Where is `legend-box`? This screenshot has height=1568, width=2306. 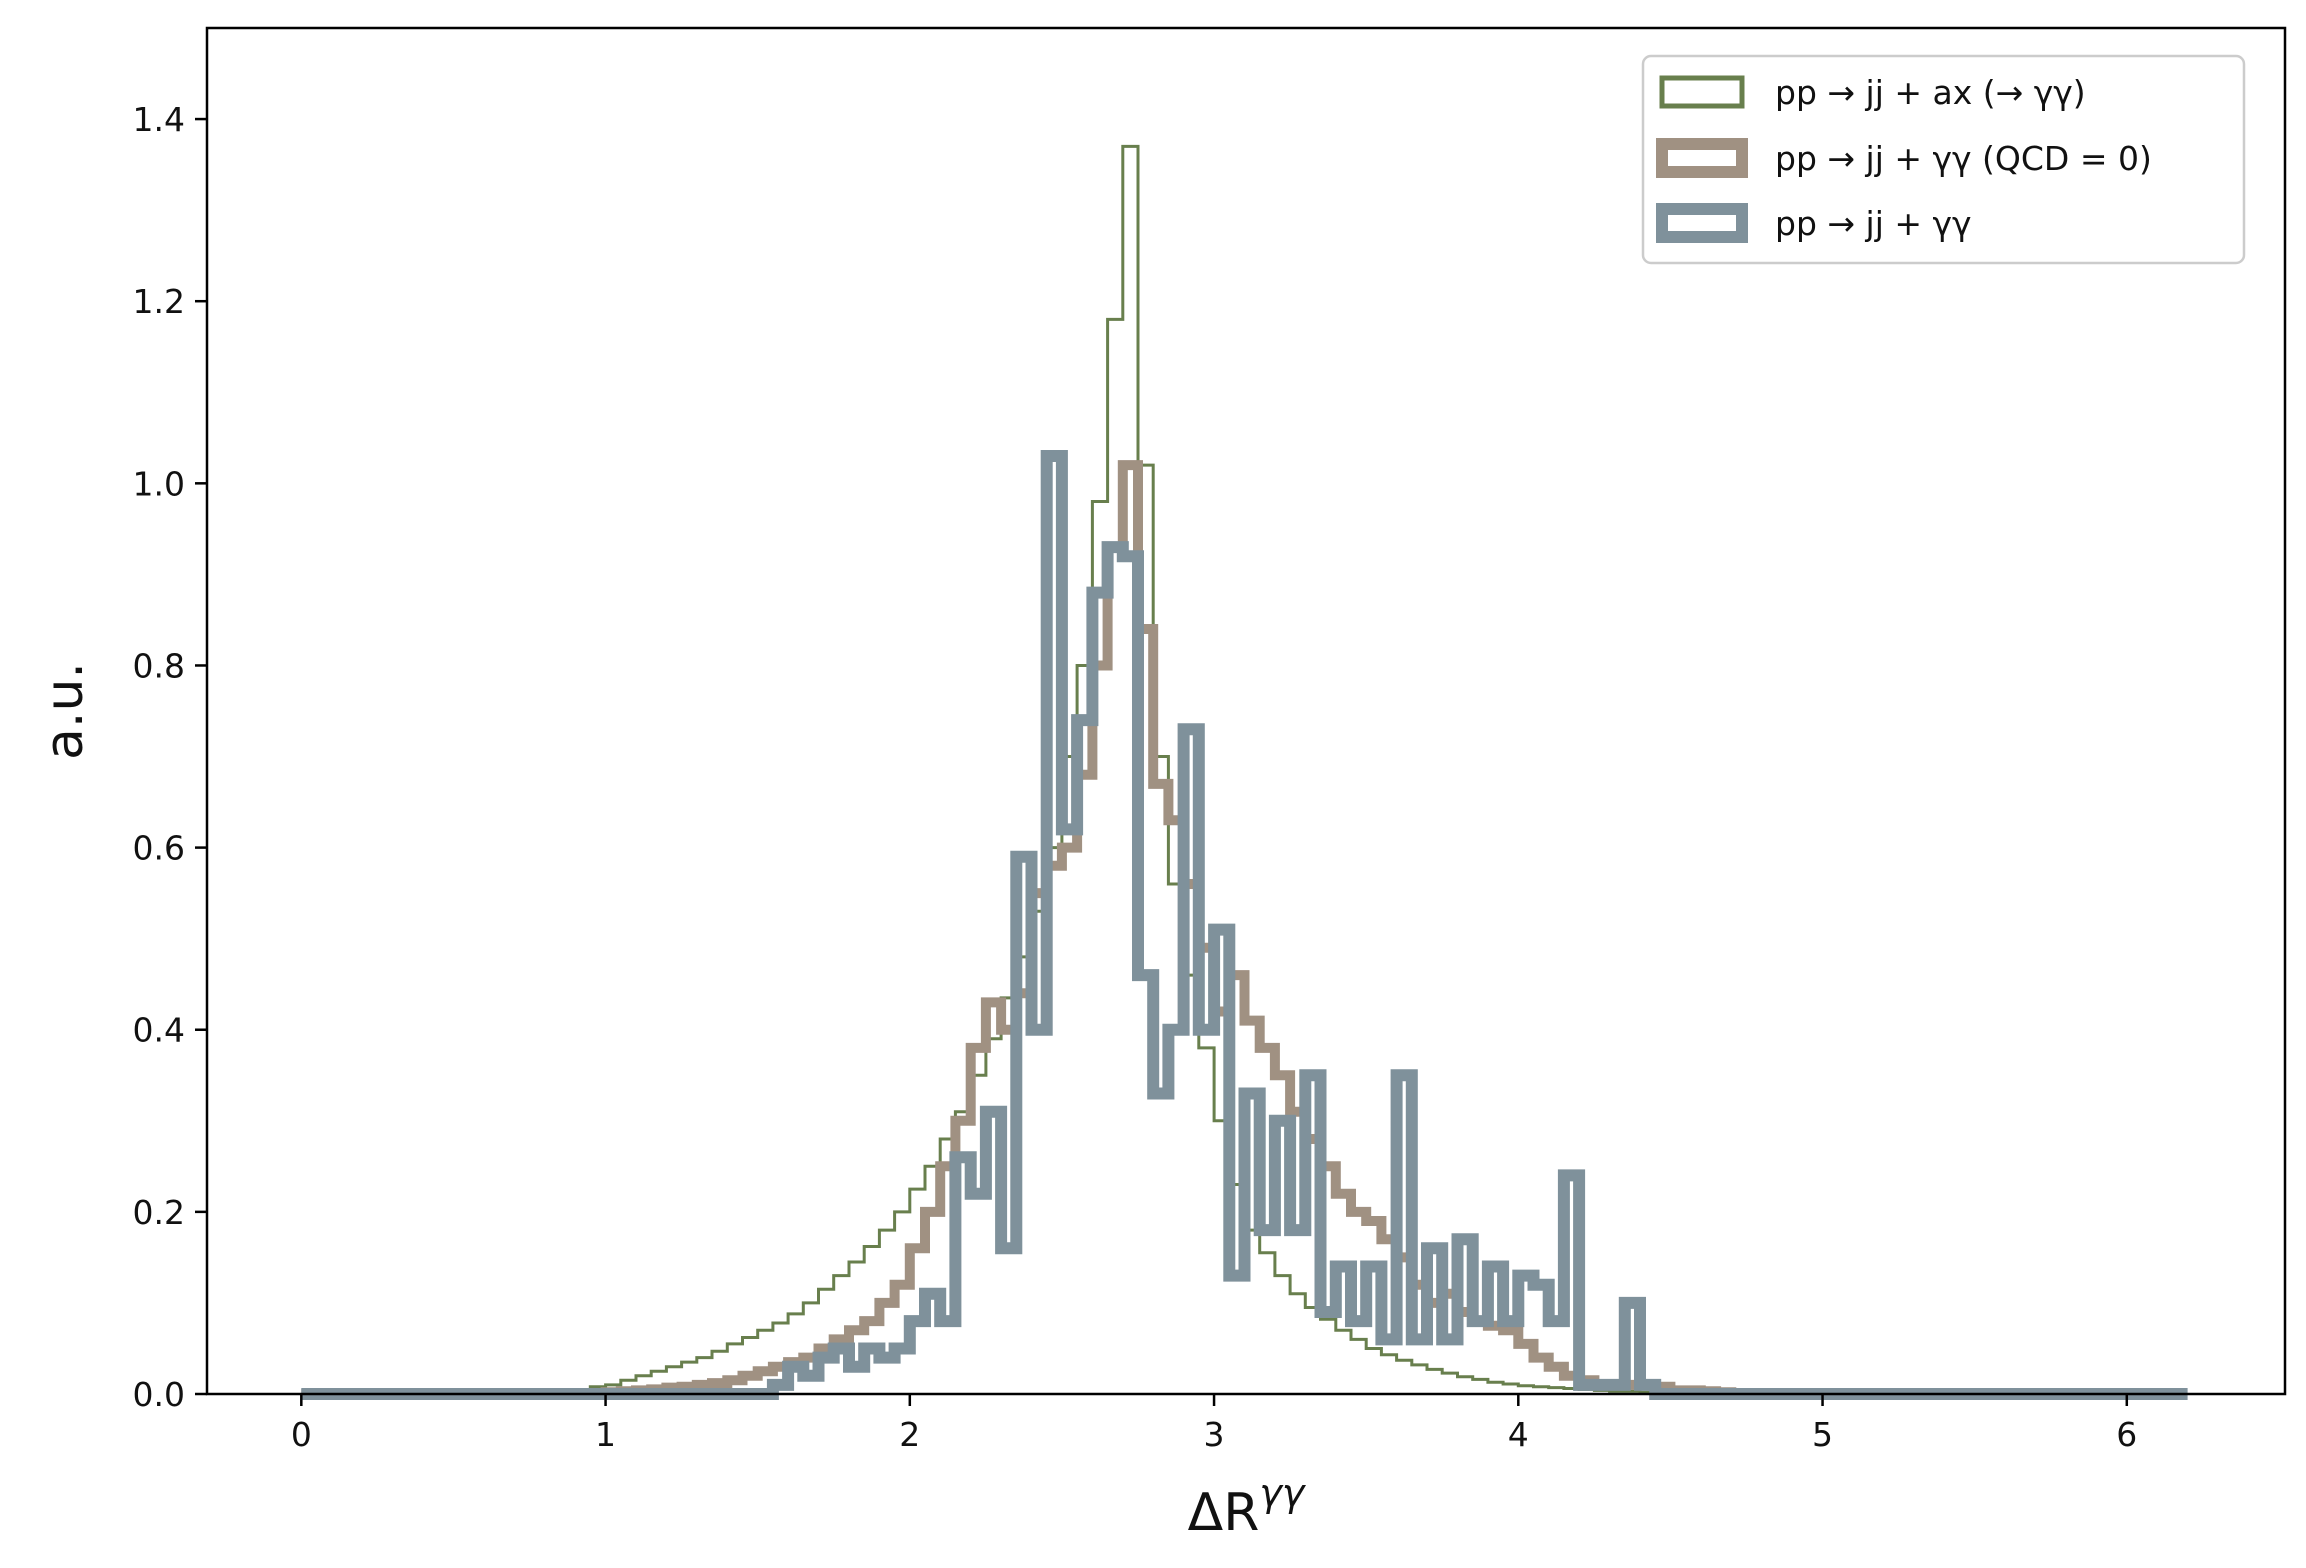 legend-box is located at coordinates (1943, 159).